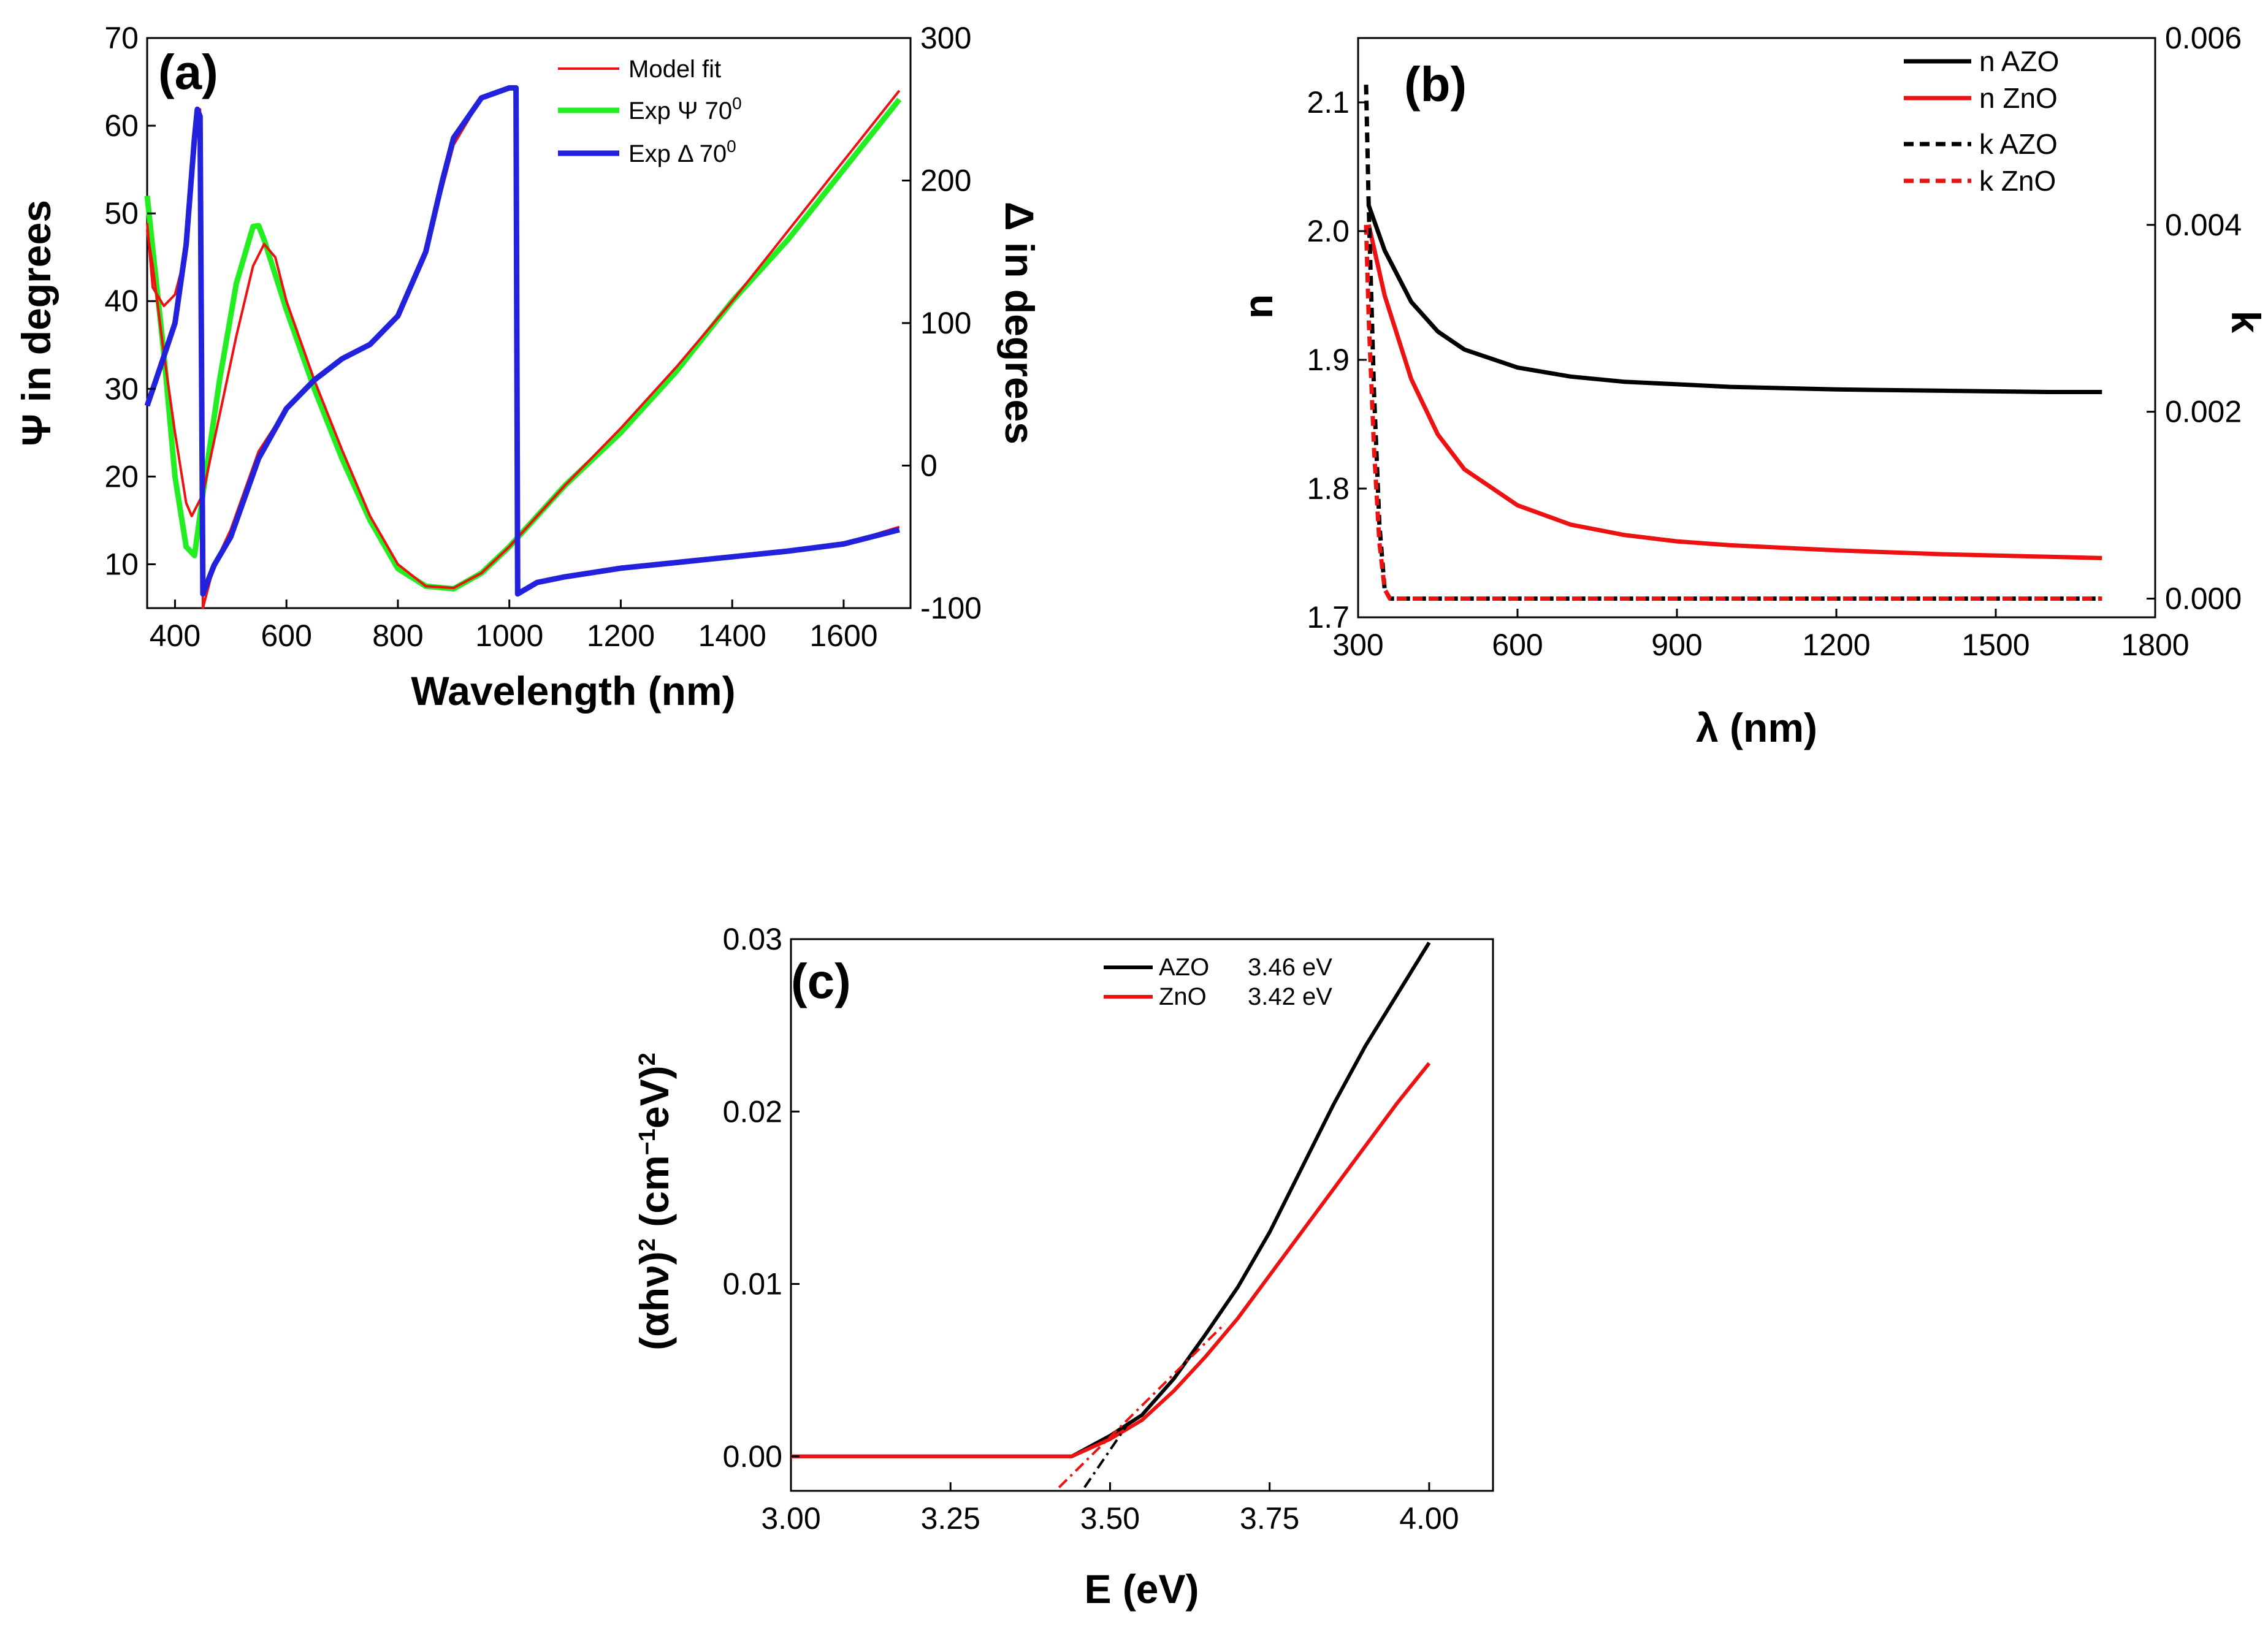 The image size is (2268, 1630). What do you see at coordinates (680, 110) in the screenshot?
I see `legend-exp-psi-text: Exp Ψ 70` at bounding box center [680, 110].